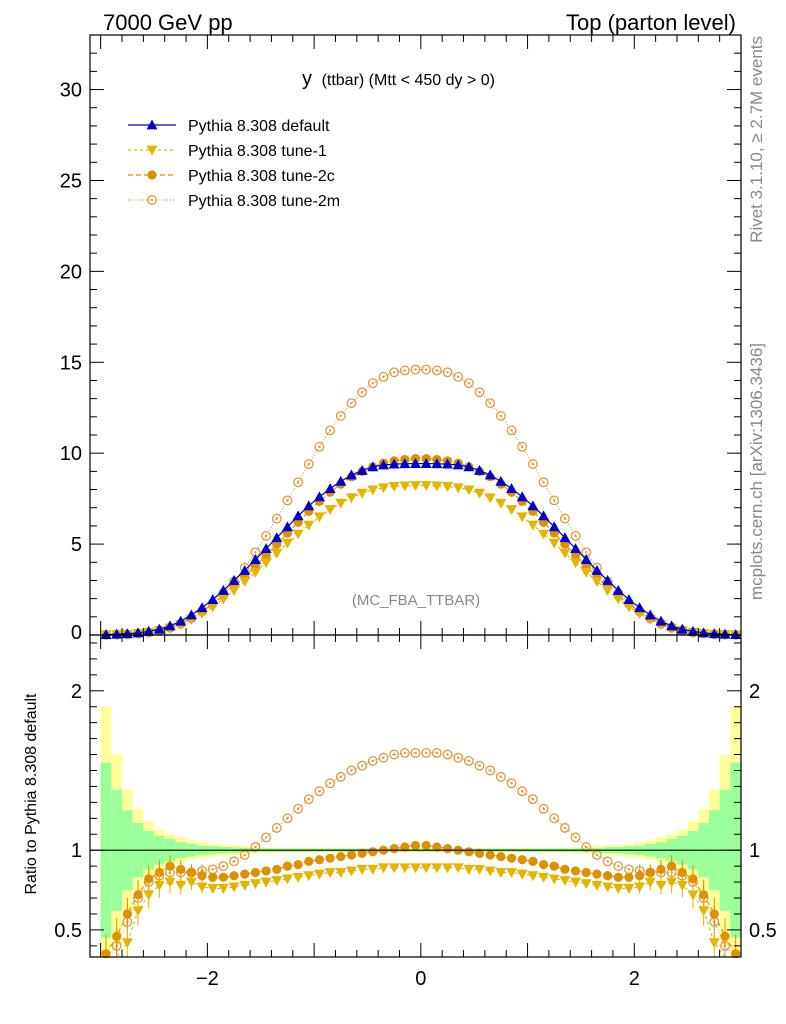  I want to click on ratio-ytick-label-right: 2, so click(754, 692).